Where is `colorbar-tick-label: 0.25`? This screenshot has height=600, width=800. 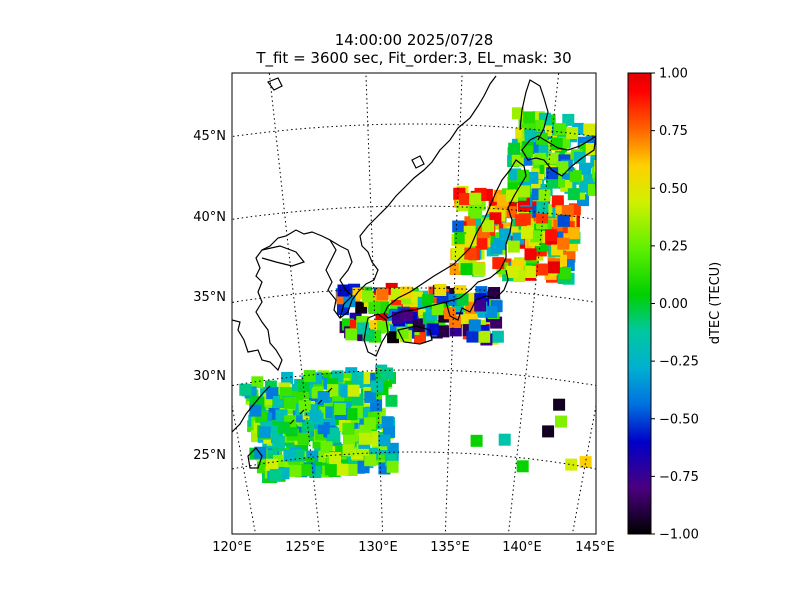 colorbar-tick-label: 0.25 is located at coordinates (673, 246).